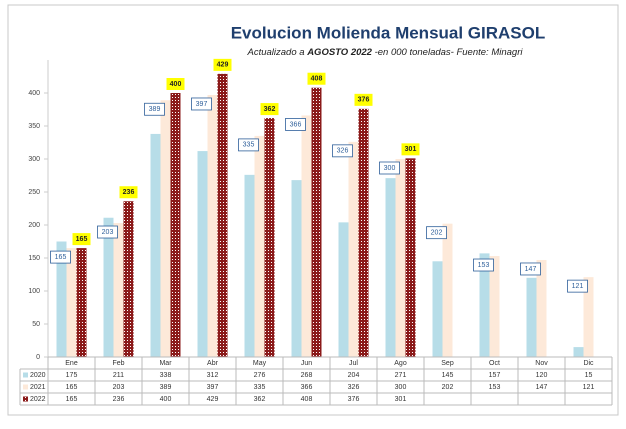  I want to click on legend-label: 2022, so click(38, 399).